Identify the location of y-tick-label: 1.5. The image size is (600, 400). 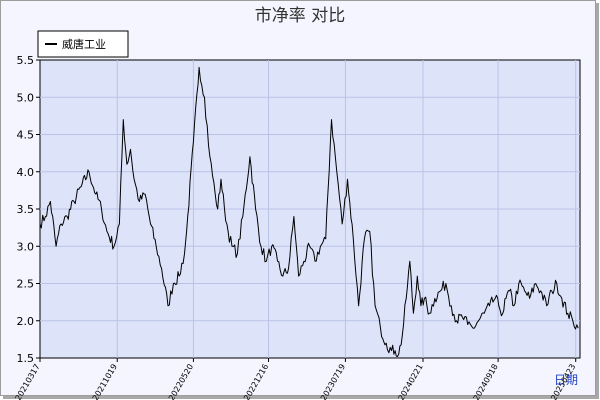
(26, 358).